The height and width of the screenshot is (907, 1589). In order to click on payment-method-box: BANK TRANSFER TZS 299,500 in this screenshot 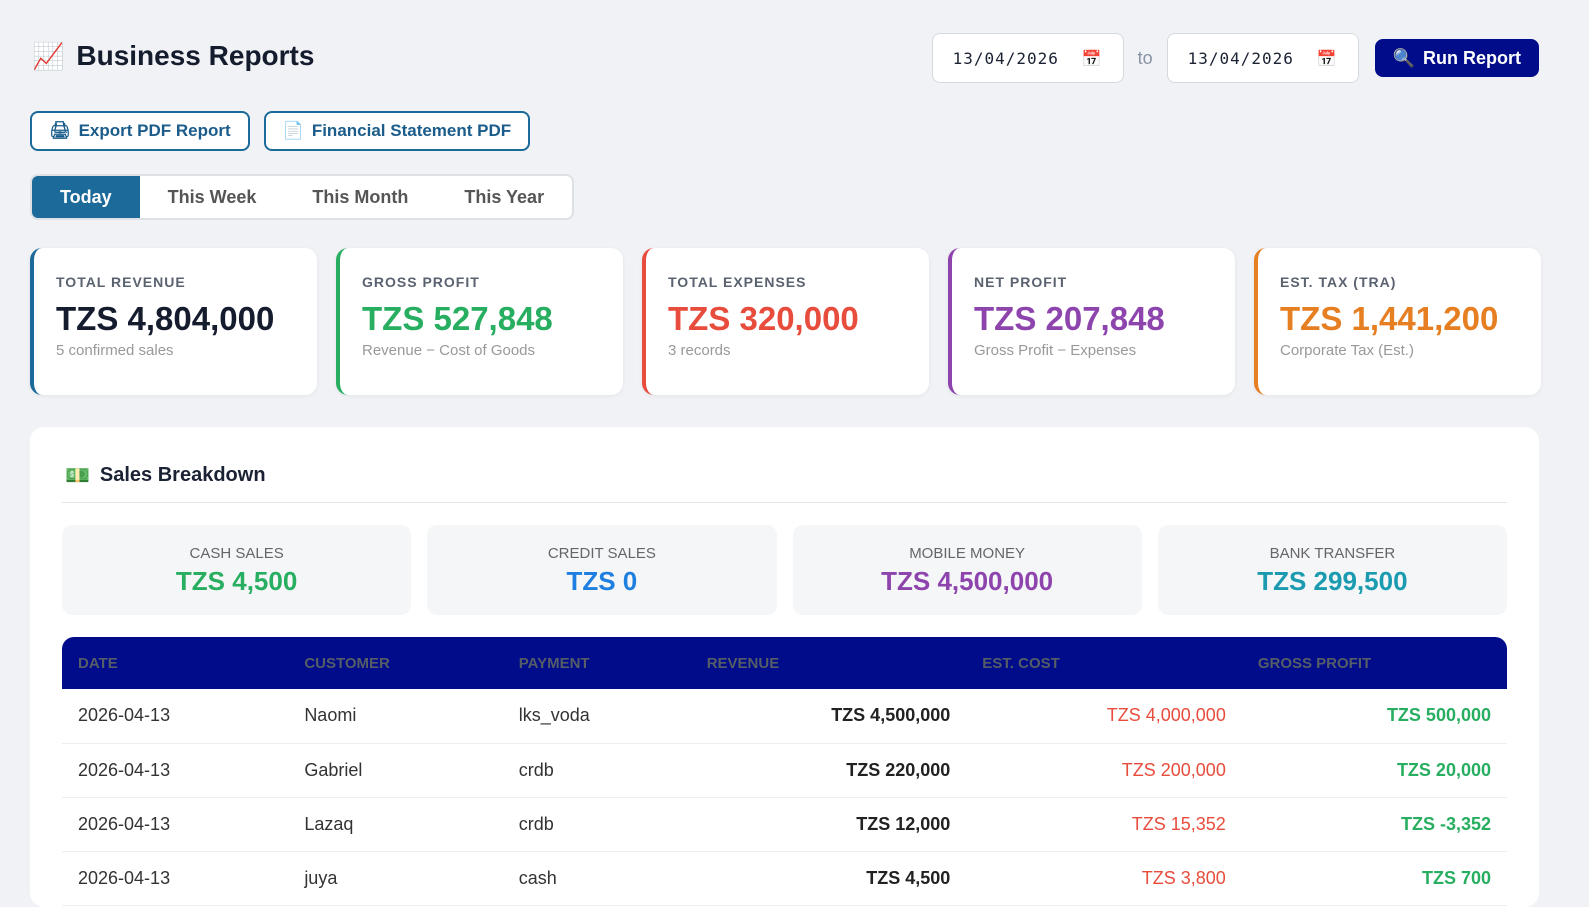, I will do `click(1332, 570)`.